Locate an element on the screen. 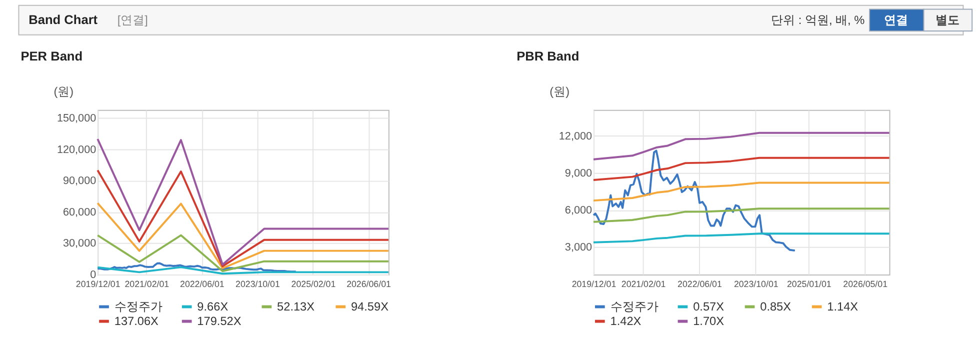 The width and height of the screenshot is (978, 364). legend-label: 0.85X is located at coordinates (776, 307).